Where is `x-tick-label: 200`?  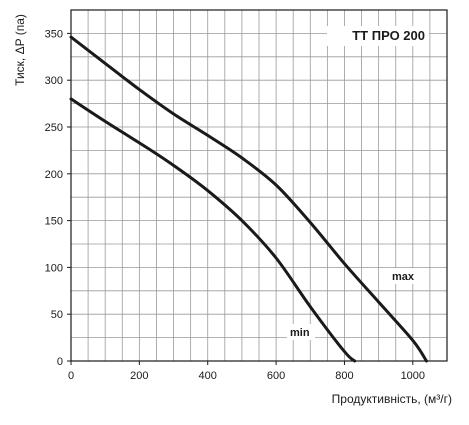 x-tick-label: 200 is located at coordinates (139, 376).